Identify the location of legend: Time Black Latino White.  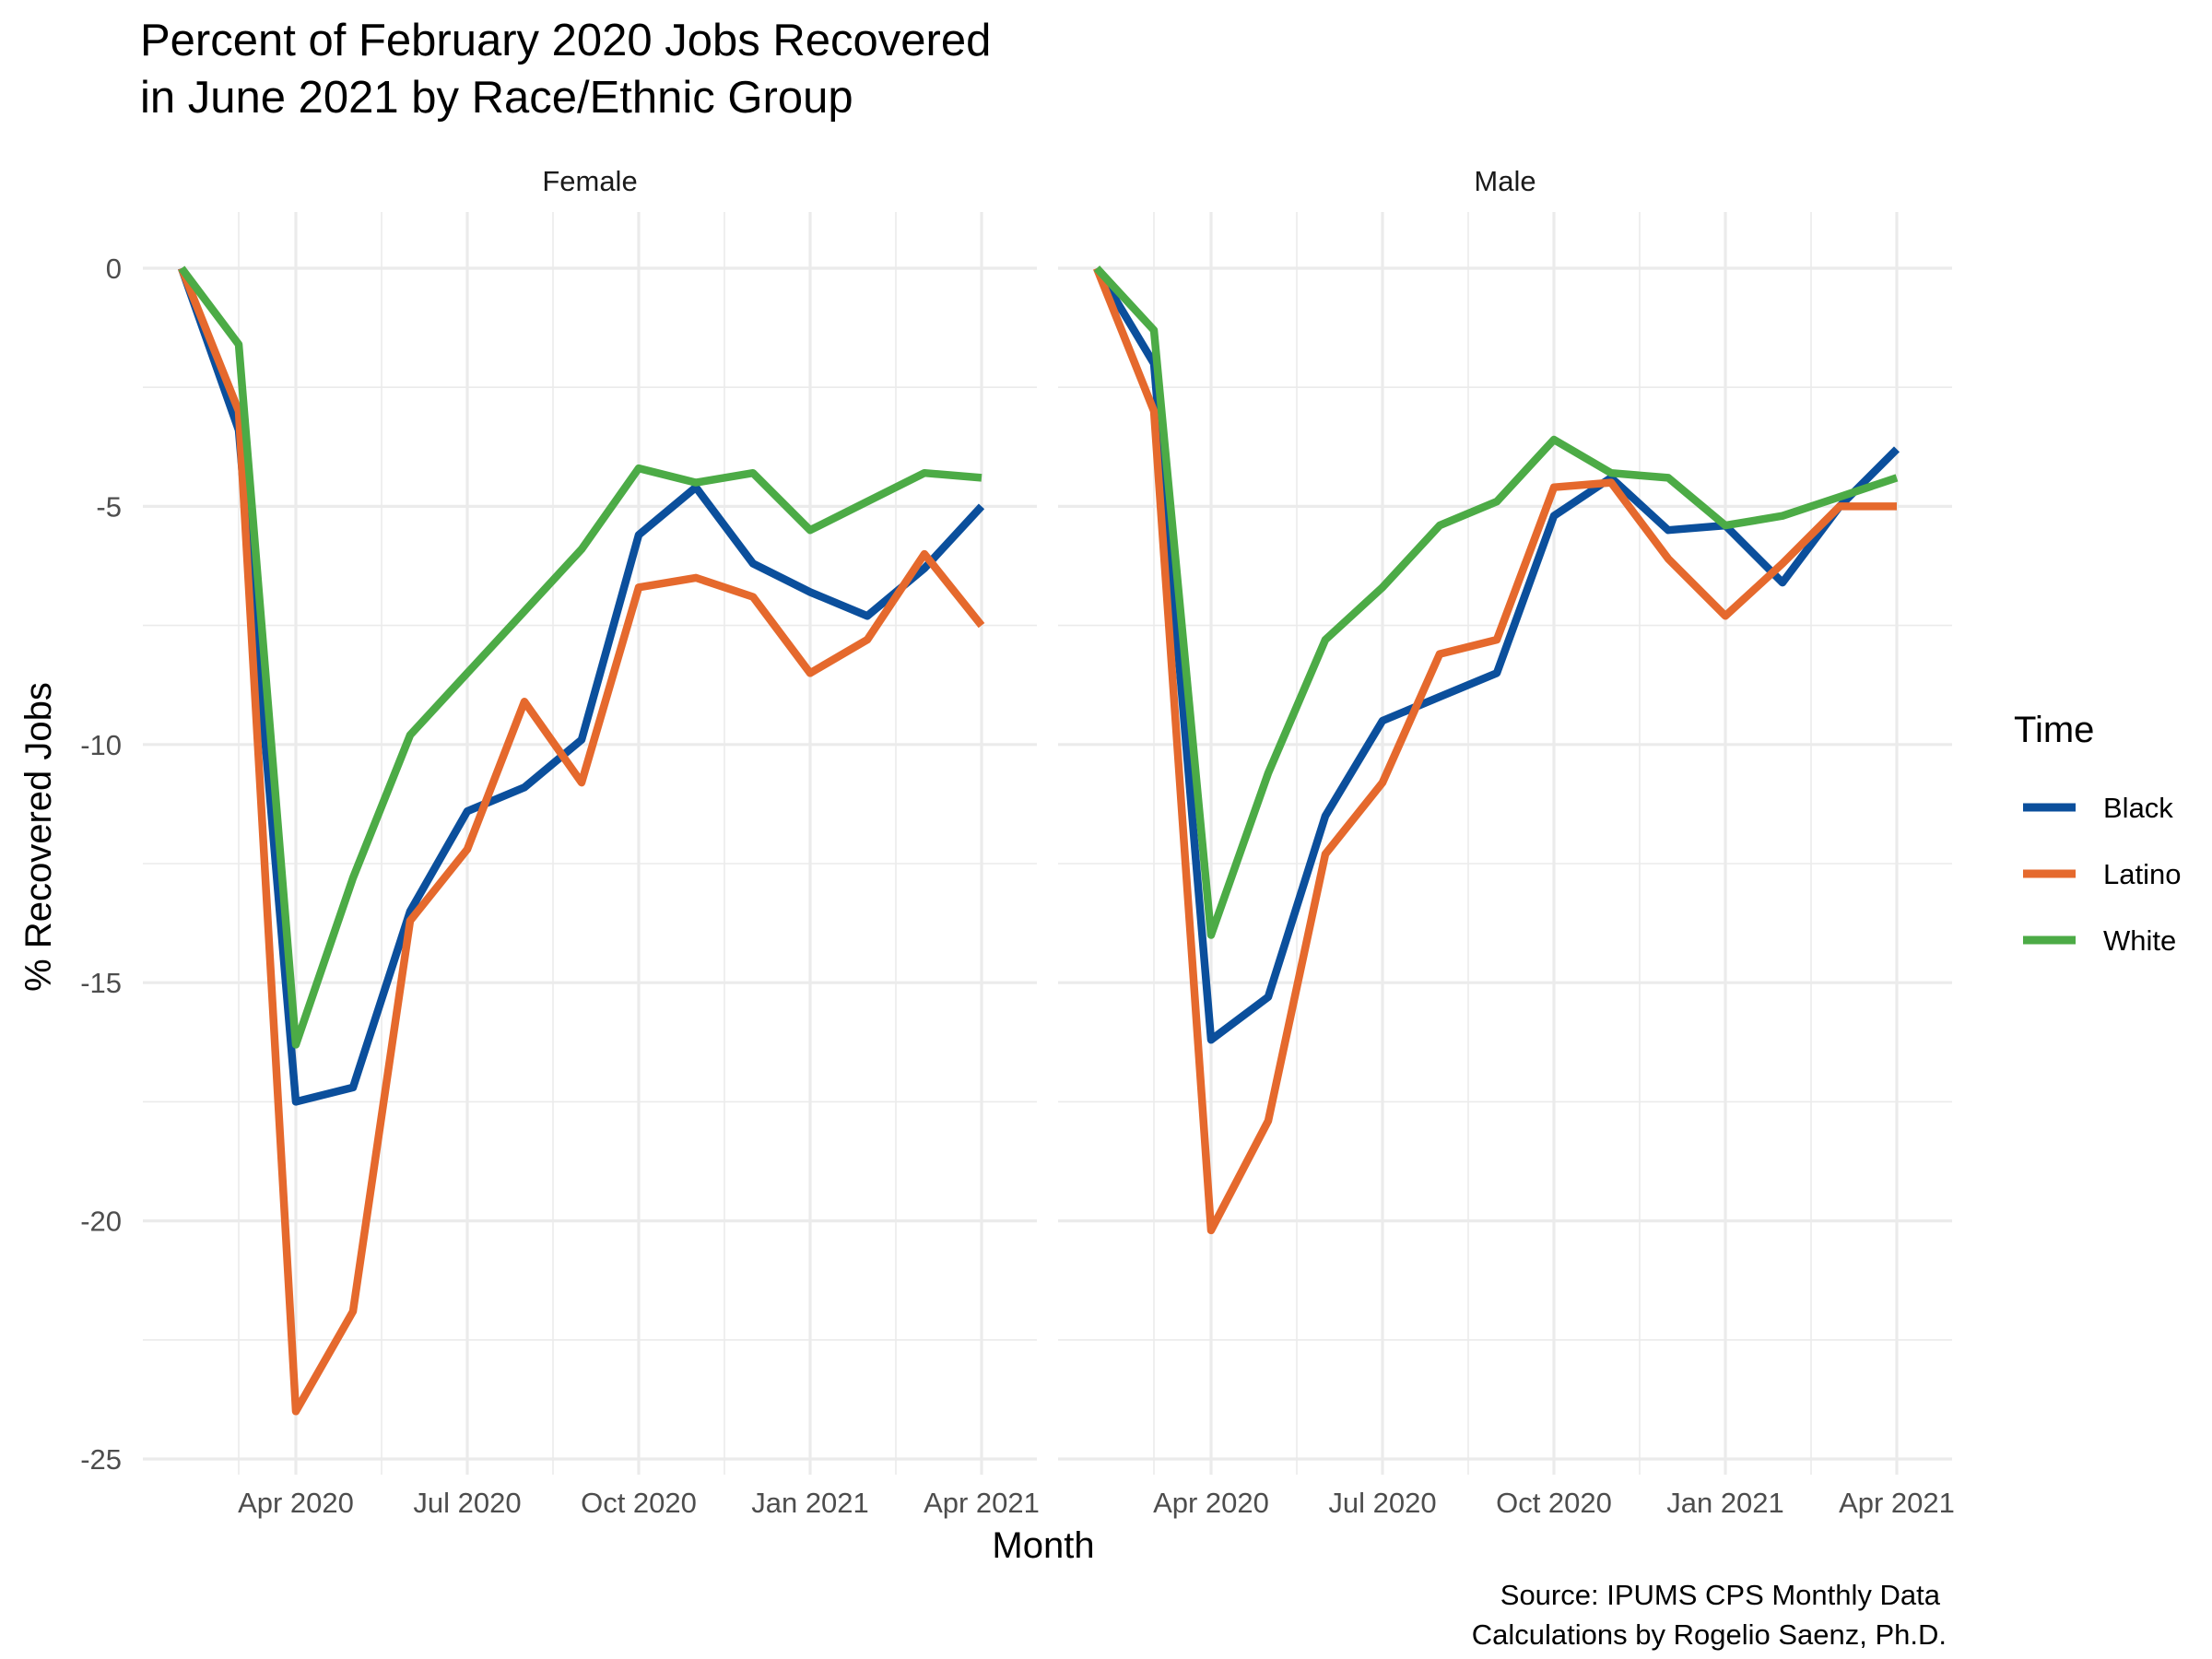
(2097, 833).